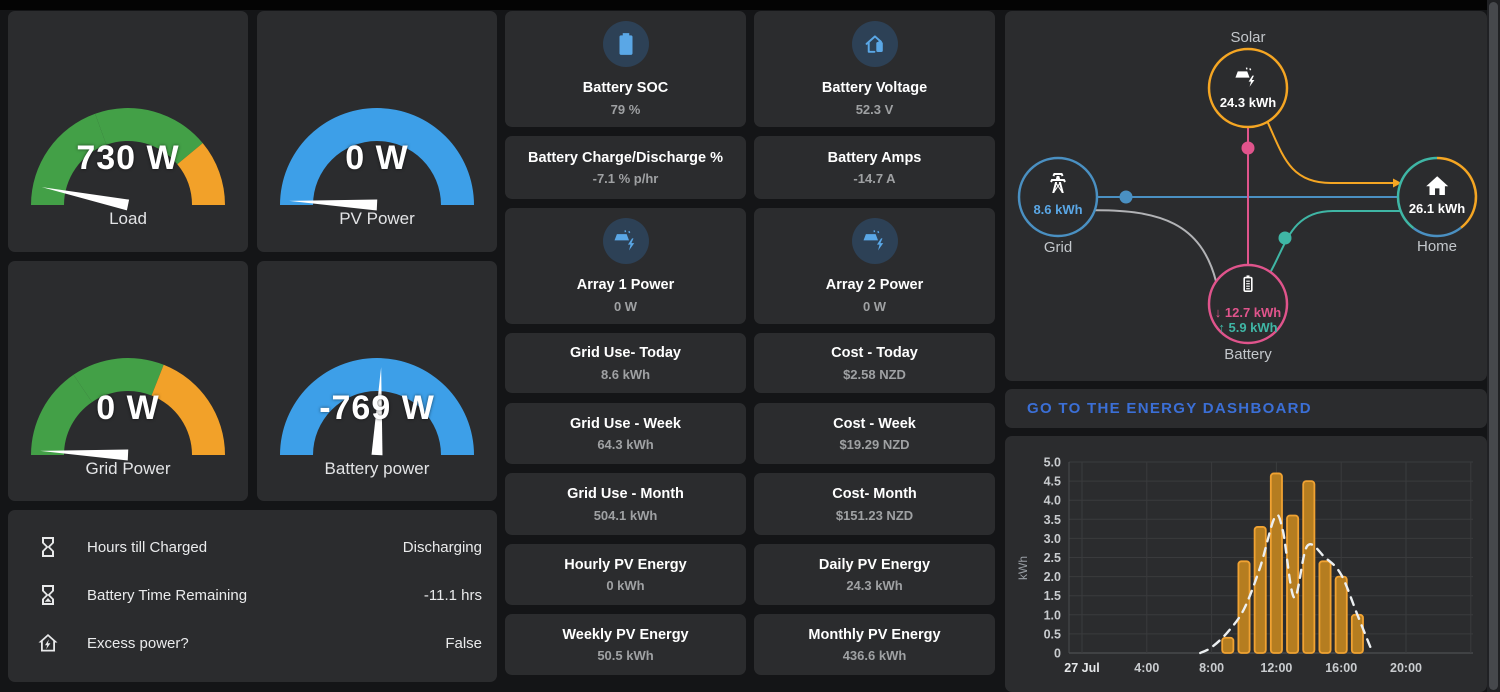  I want to click on battery-node-in-value: ↓ 12.7 kWh, so click(1248, 312).